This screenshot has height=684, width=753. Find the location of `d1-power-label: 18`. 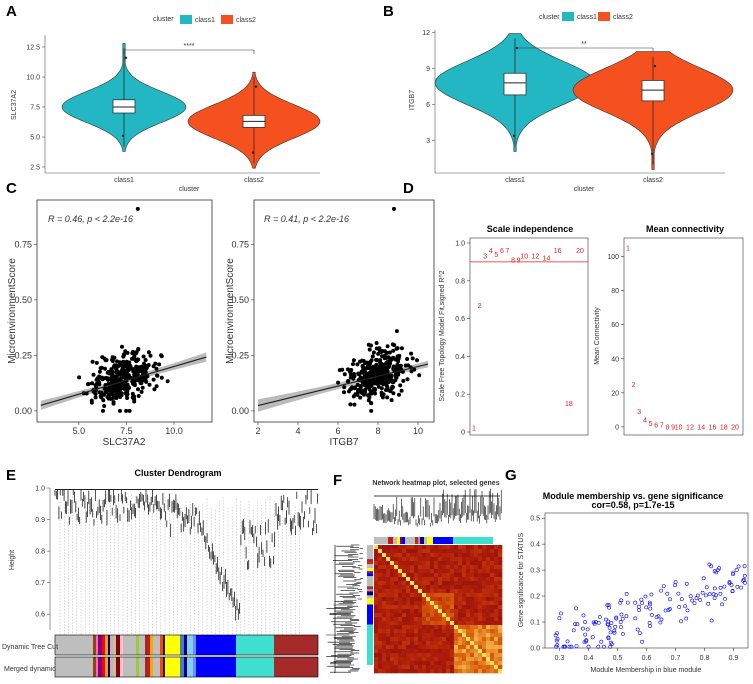

d1-power-label: 18 is located at coordinates (569, 404).